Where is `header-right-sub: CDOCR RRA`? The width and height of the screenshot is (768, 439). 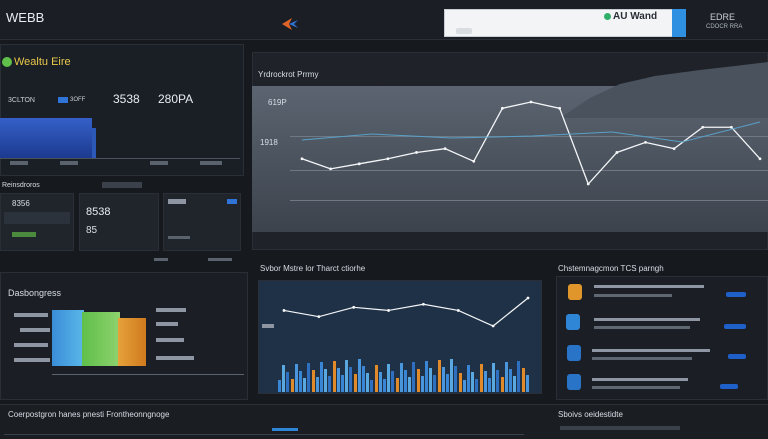 header-right-sub: CDOCR RRA is located at coordinates (724, 27).